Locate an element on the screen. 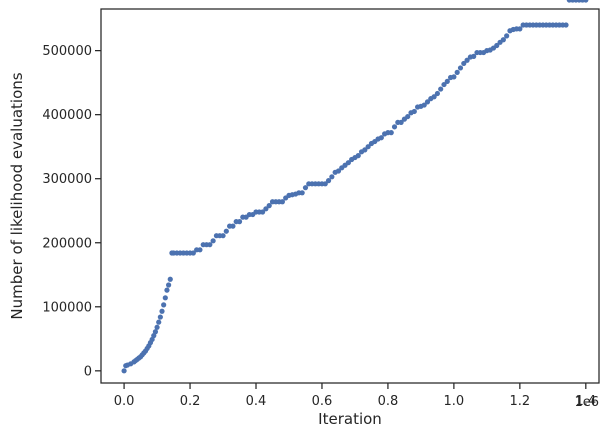 Image resolution: width=608 pixels, height=438 pixels. x-tick-label: 0.2 is located at coordinates (190, 401).